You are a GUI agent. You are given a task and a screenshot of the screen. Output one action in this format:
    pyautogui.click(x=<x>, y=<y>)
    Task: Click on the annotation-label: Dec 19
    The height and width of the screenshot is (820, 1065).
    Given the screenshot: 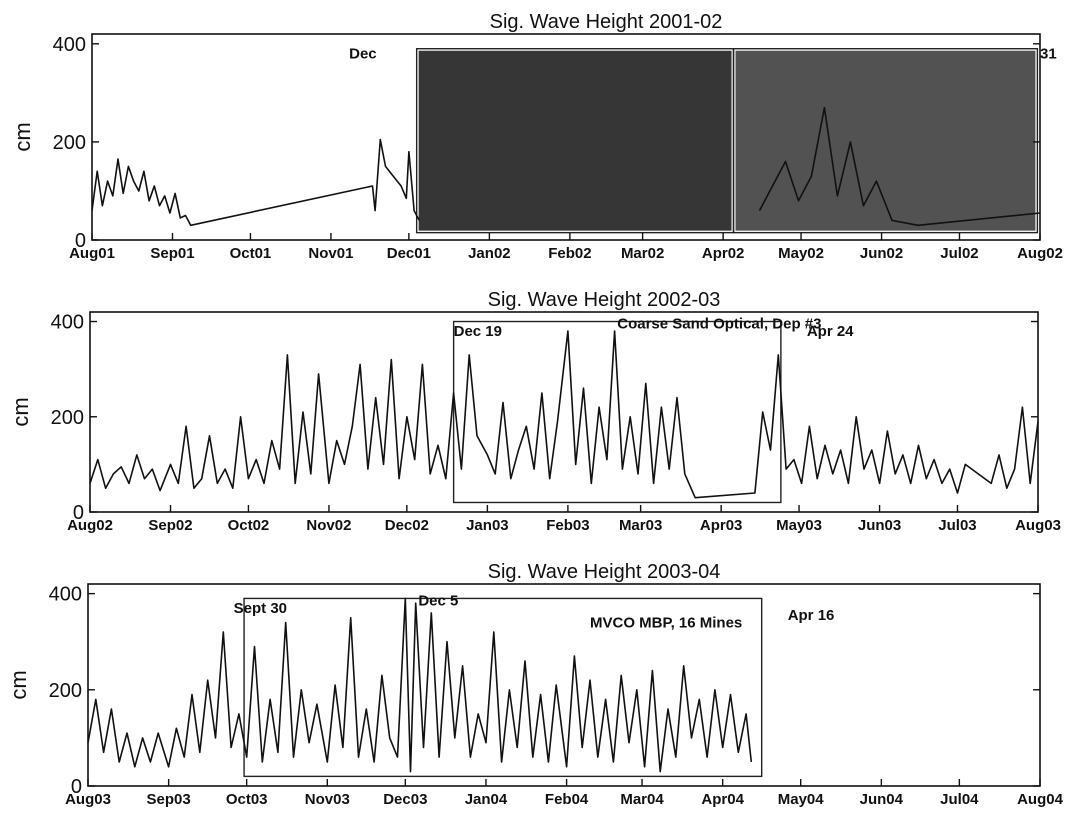 What is the action you would take?
    pyautogui.click(x=478, y=331)
    